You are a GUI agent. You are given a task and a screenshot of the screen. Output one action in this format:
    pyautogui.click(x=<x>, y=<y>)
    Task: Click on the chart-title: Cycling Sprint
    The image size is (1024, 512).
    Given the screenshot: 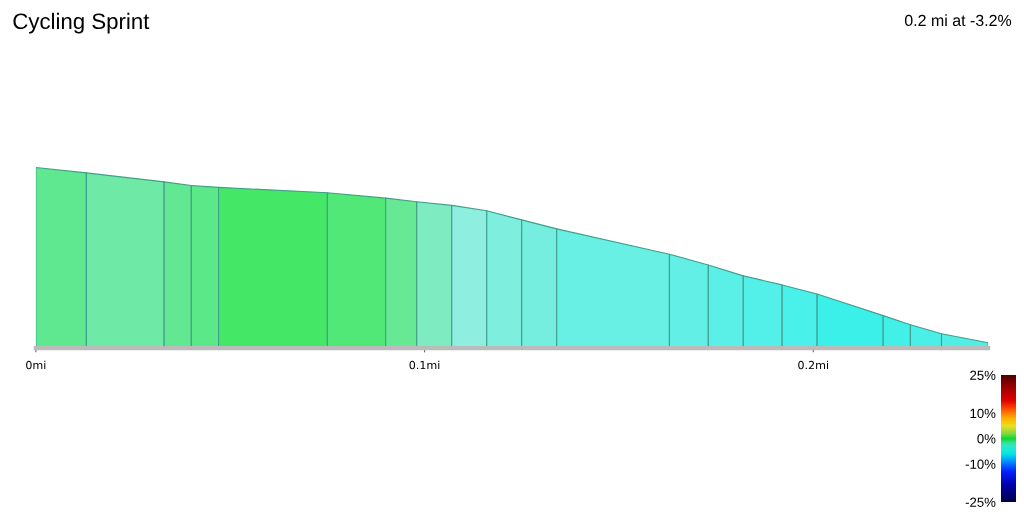 What is the action you would take?
    pyautogui.click(x=81, y=23)
    